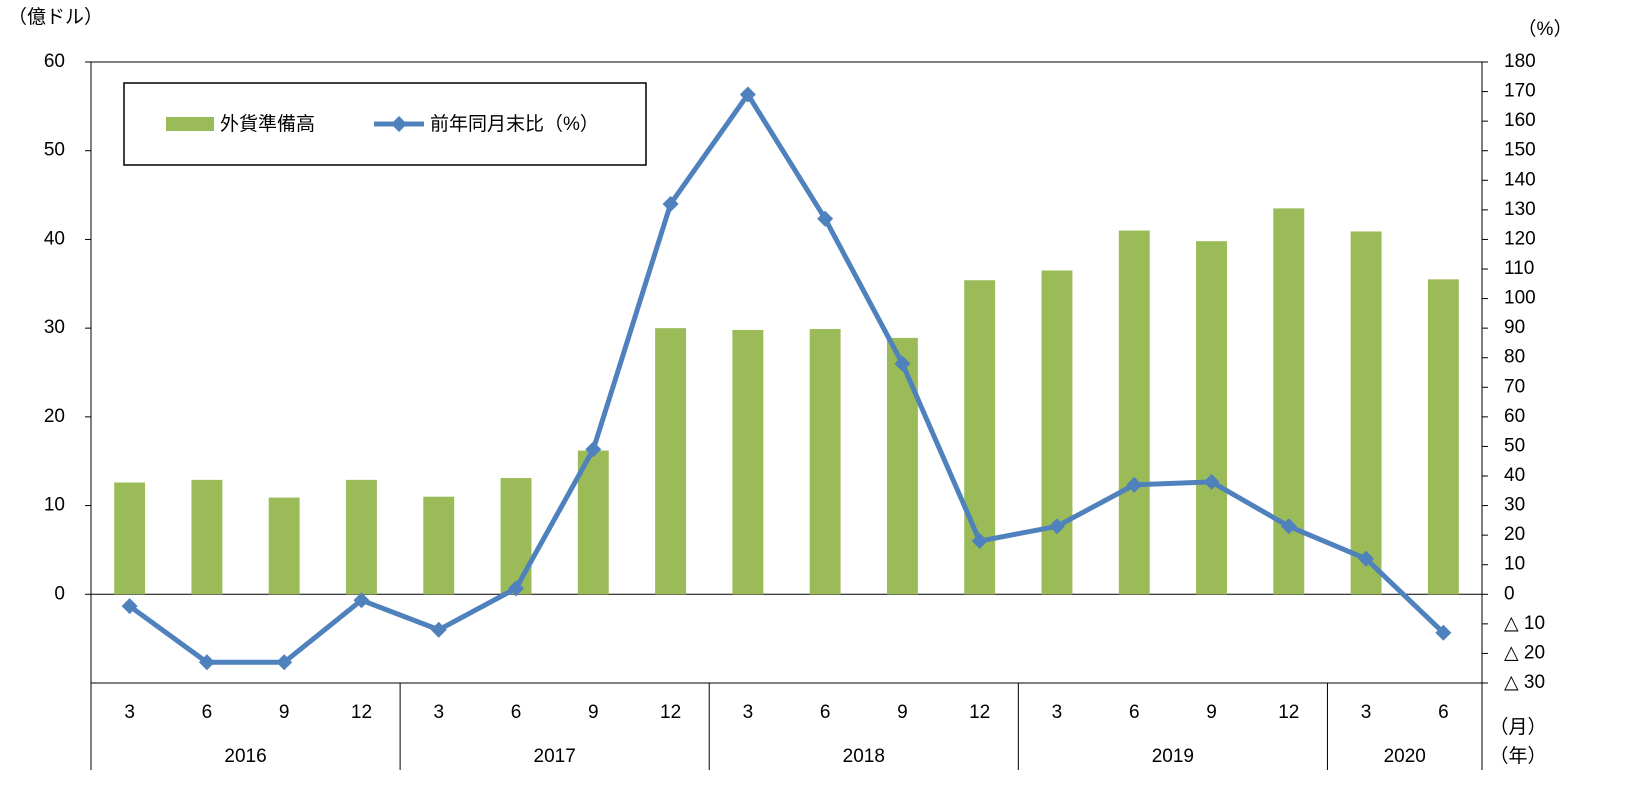 This screenshot has width=1648, height=809. I want to click on y2-unit: （%）, so click(1545, 29).